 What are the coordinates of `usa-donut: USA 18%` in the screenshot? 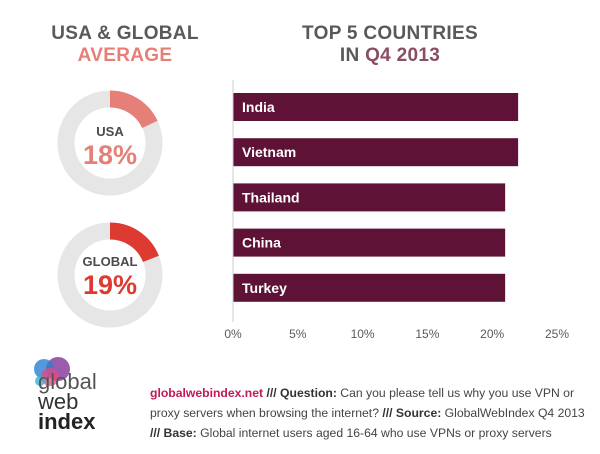 It's located at (110, 143).